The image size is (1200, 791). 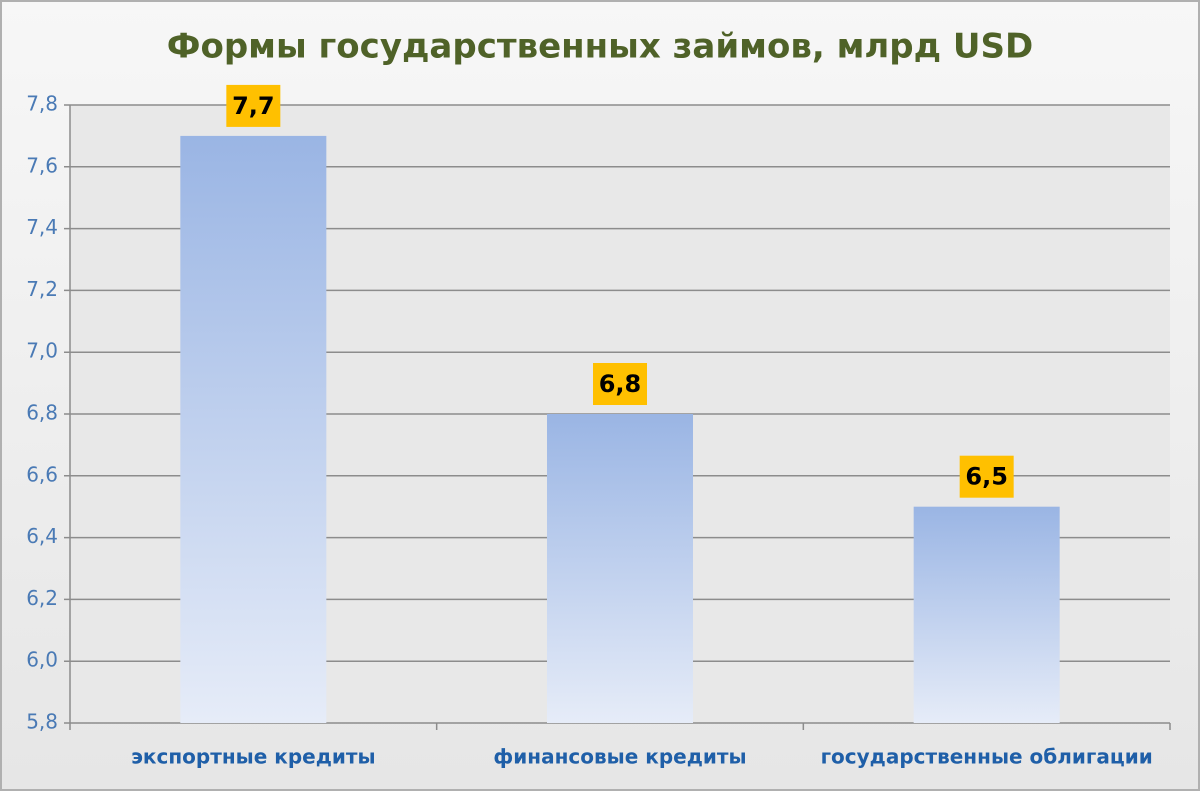 I want to click on y-tick-label: 7,0, so click(x=42, y=351).